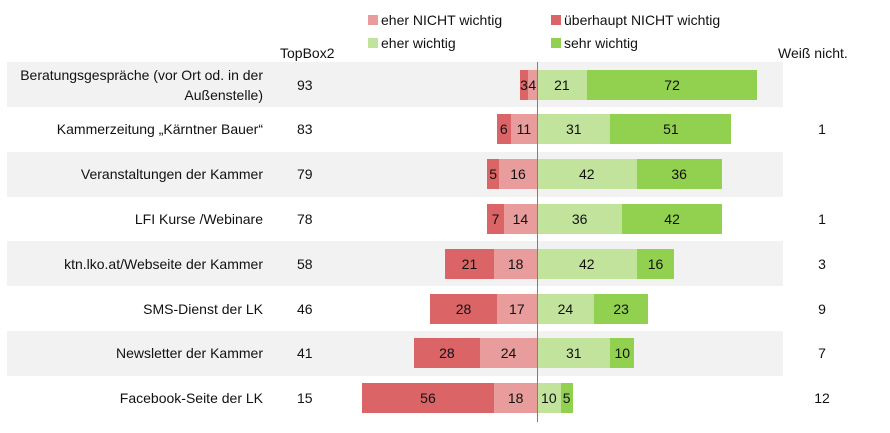 The height and width of the screenshot is (433, 890). What do you see at coordinates (642, 20) in the screenshot?
I see `legend-label: überhaupt NICHT wichtig` at bounding box center [642, 20].